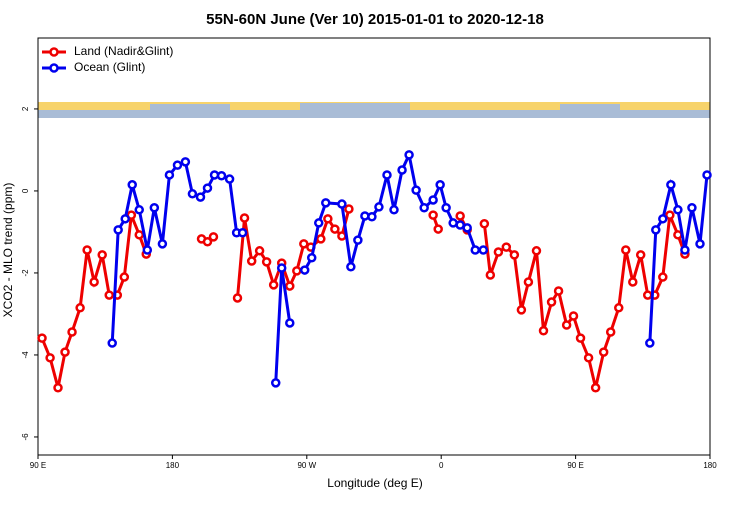 This screenshot has height=505, width=750. Describe the element at coordinates (123, 51) in the screenshot. I see `legend-label: Land (Nadir&Glint)` at that location.